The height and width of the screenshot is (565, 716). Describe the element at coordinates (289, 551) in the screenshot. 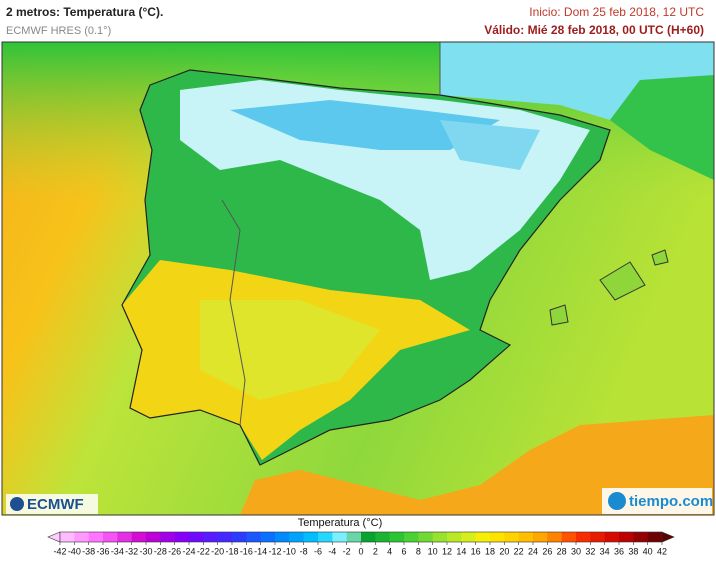

I see `legend-tick-label: -10` at that location.